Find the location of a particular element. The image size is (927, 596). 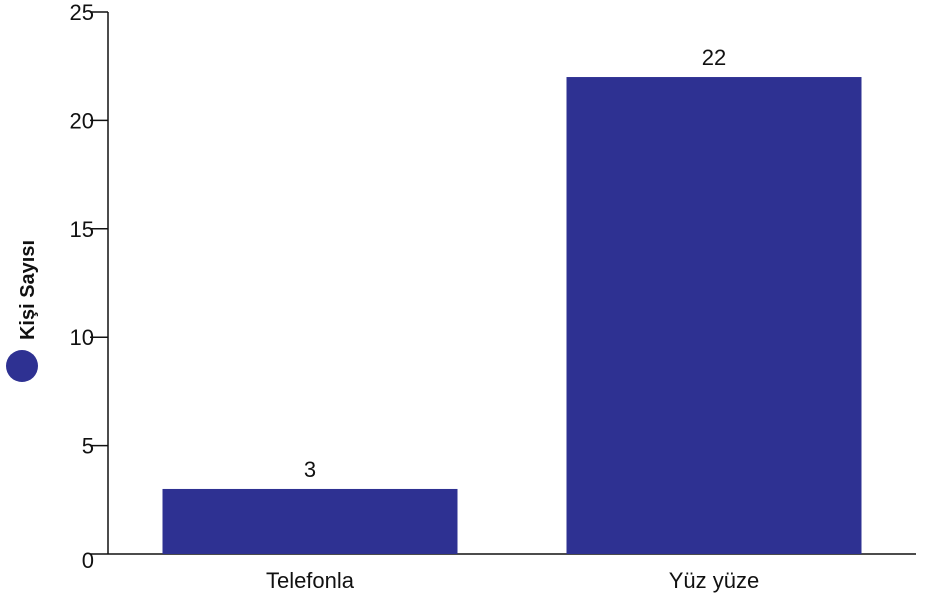

y-tick-label: 5 is located at coordinates (88, 446).